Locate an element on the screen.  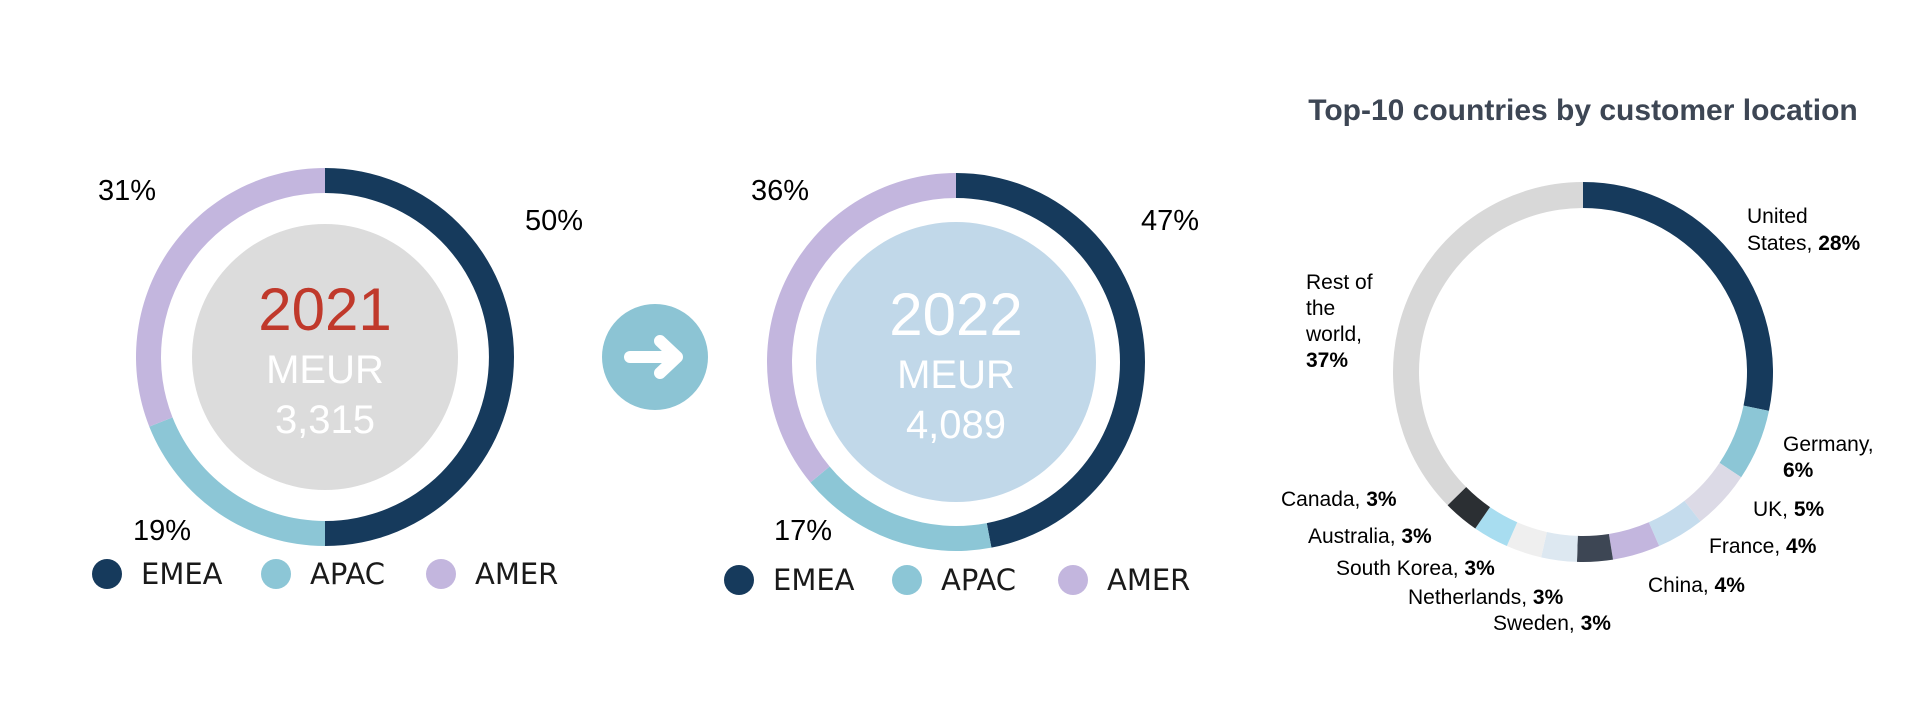
label-south-korea: South Korea, 3% is located at coordinates (1415, 568).